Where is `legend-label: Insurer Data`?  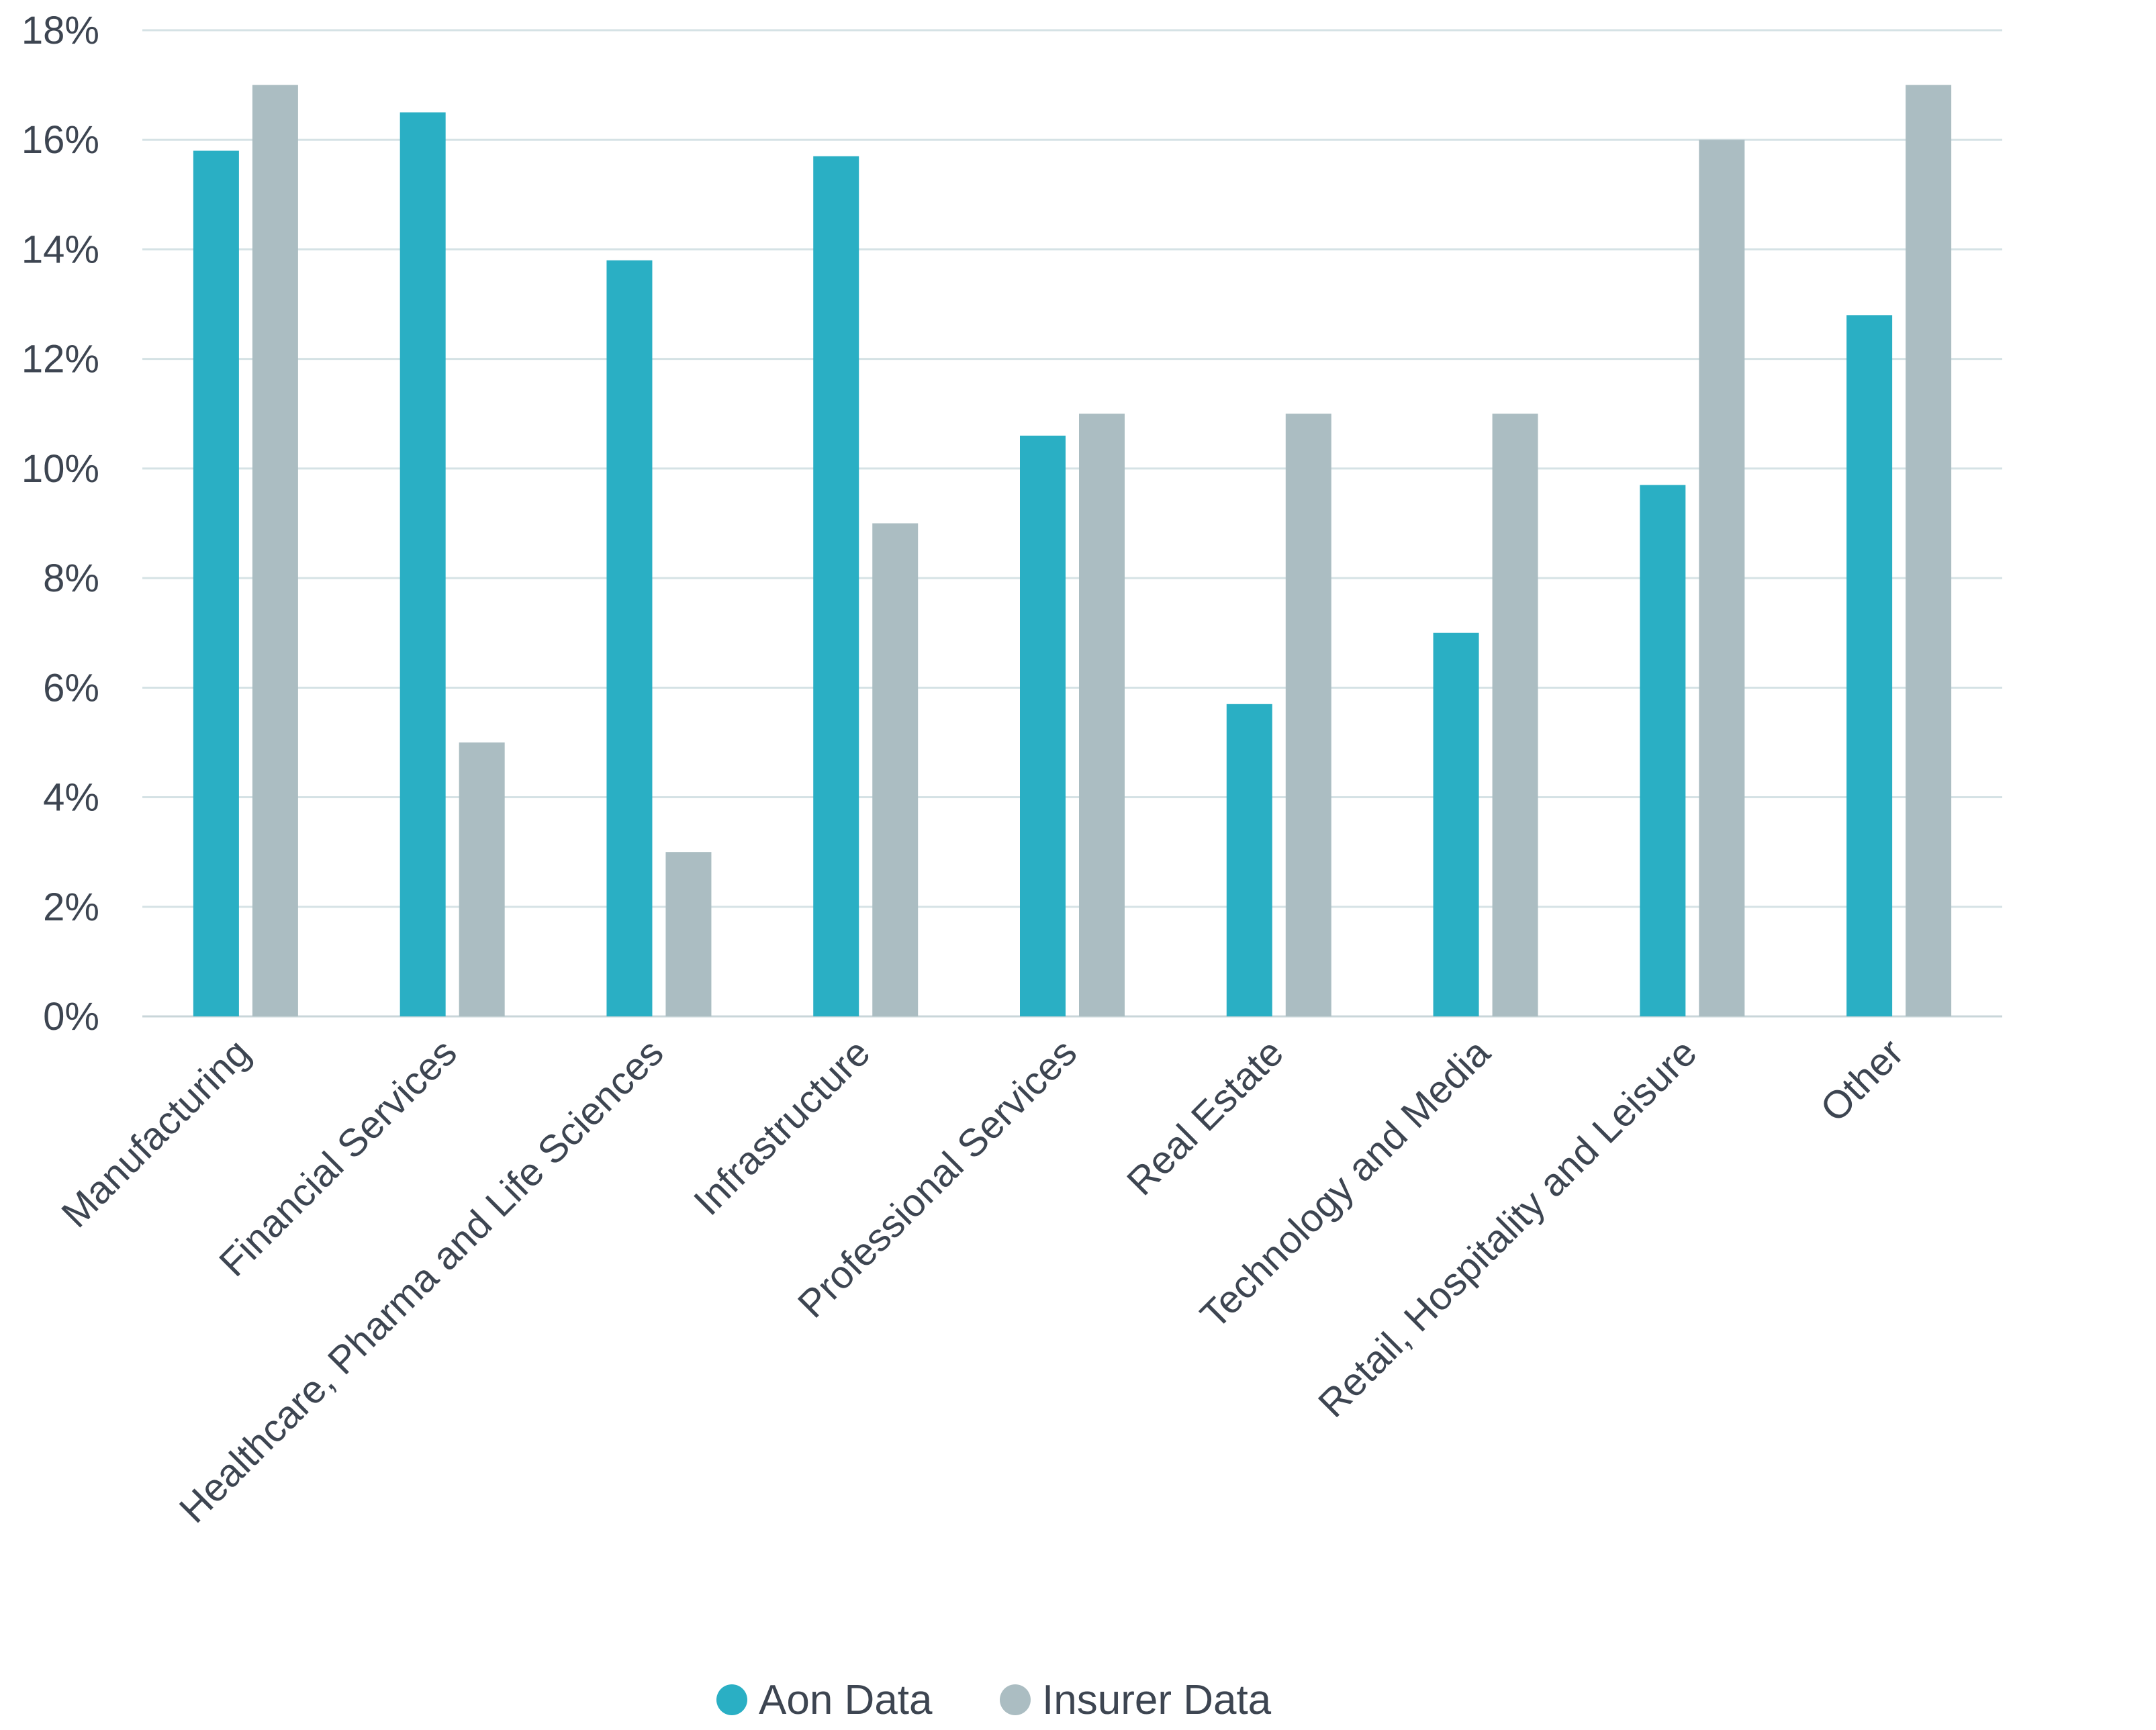 legend-label: Insurer Data is located at coordinates (1157, 1700).